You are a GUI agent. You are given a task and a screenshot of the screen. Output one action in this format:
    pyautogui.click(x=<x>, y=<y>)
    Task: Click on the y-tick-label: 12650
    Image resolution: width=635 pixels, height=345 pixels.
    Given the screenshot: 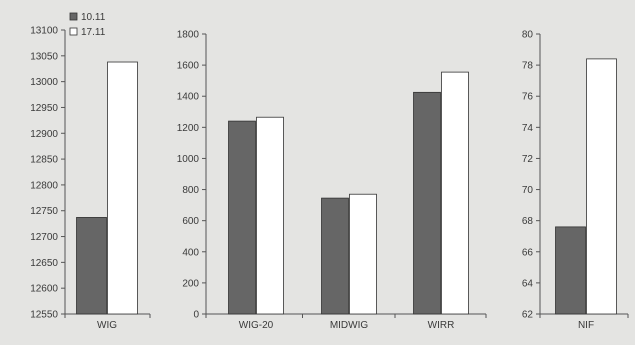 What is the action you would take?
    pyautogui.click(x=44, y=263)
    